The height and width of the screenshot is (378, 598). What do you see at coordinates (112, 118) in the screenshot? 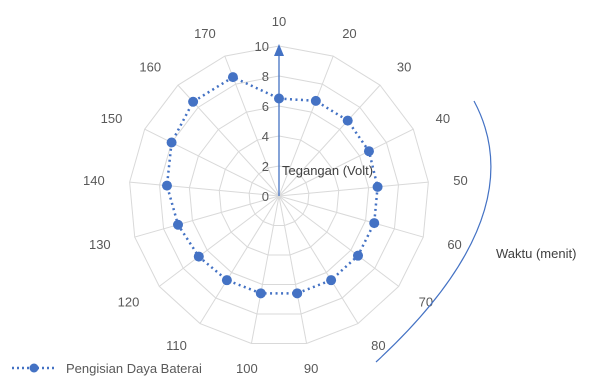
I see `category-label: 150` at bounding box center [112, 118].